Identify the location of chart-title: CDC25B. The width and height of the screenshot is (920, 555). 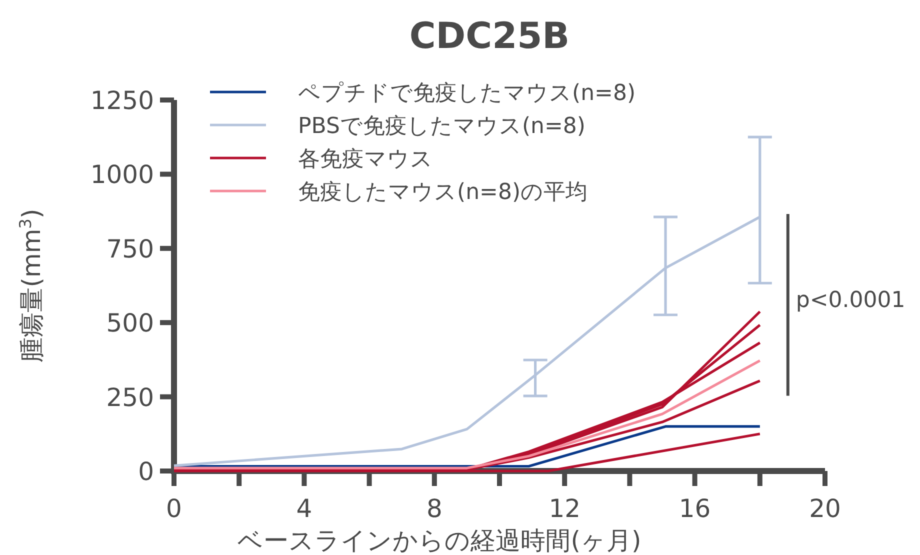
(489, 36).